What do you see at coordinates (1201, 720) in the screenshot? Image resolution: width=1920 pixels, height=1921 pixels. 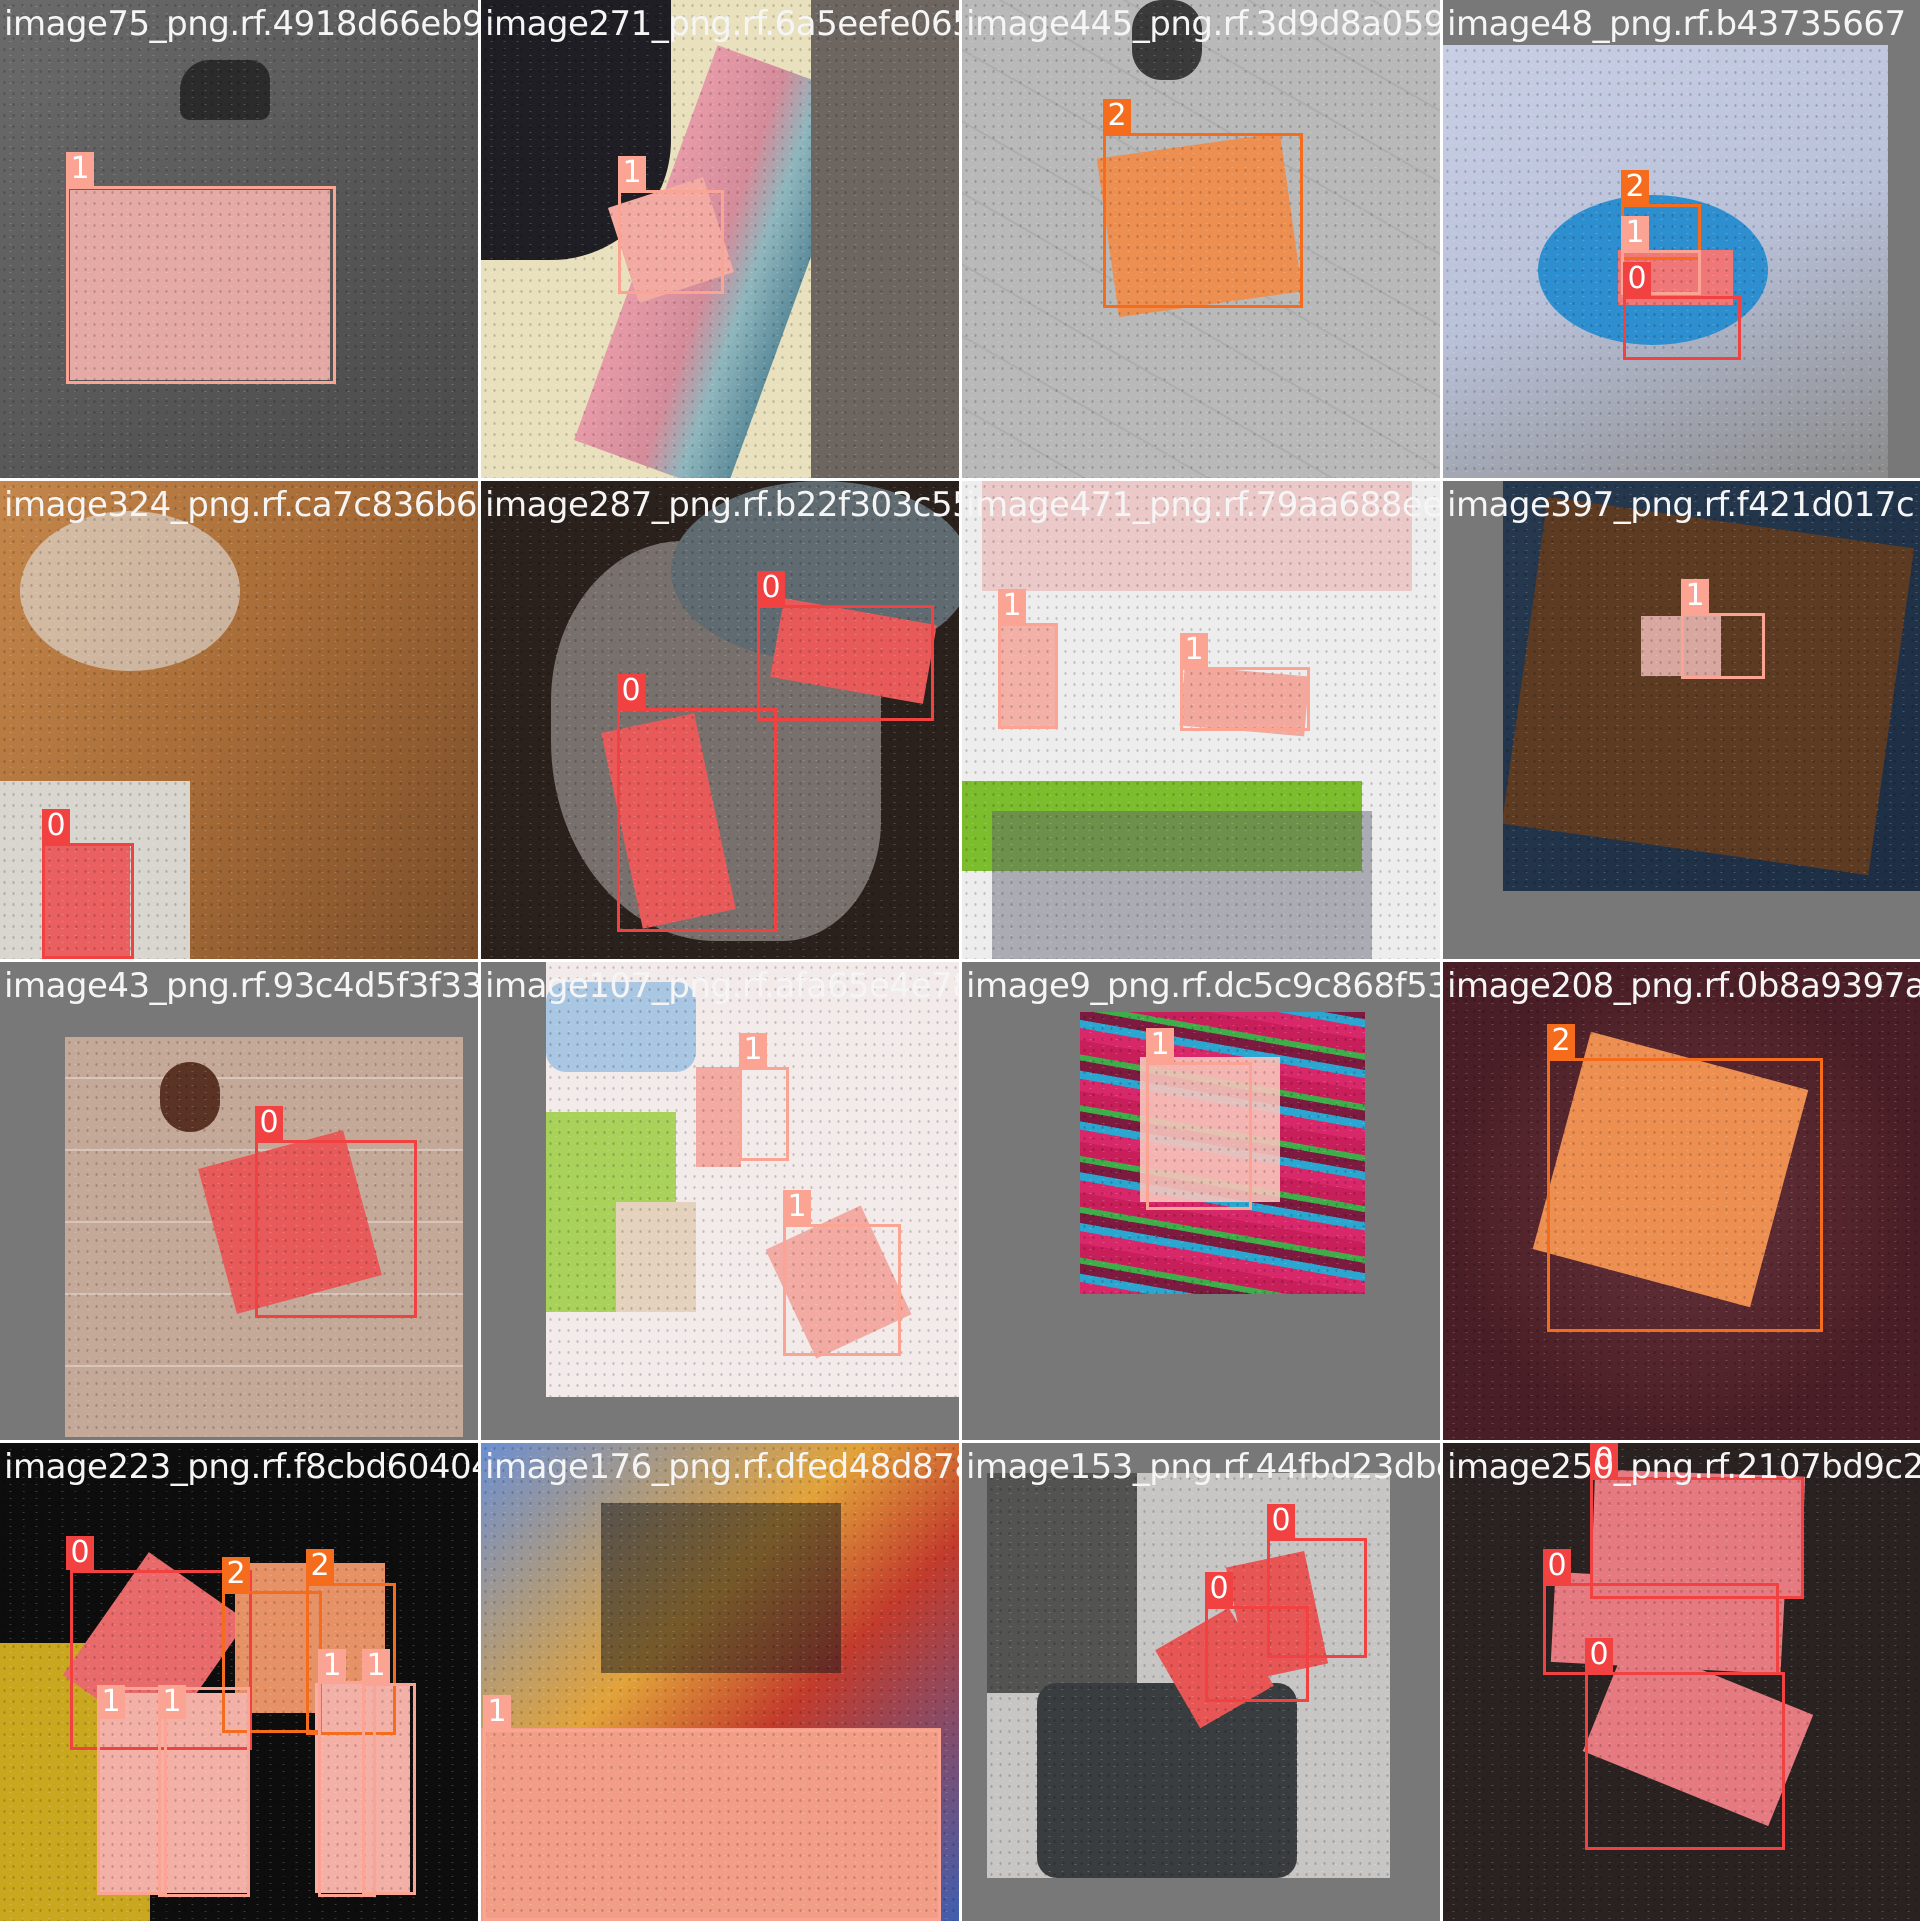 I see `mosaic-tile: 1 1 image471_png.rf.79aa688ee52a1292` at bounding box center [1201, 720].